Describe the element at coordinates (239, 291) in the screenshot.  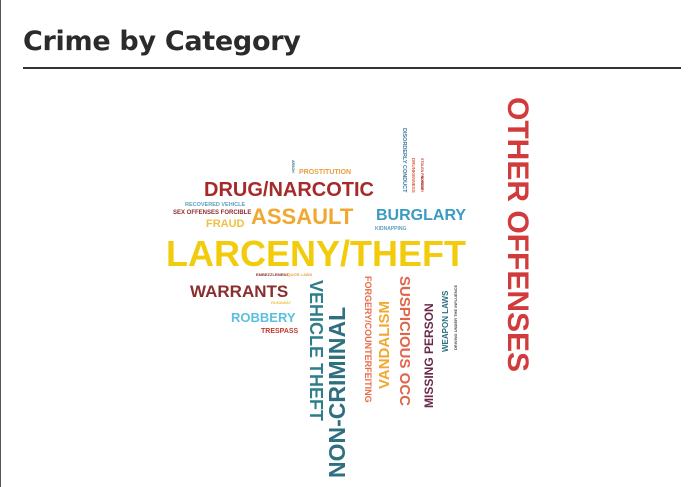
I see `word-warrants: WARRANTS` at that location.